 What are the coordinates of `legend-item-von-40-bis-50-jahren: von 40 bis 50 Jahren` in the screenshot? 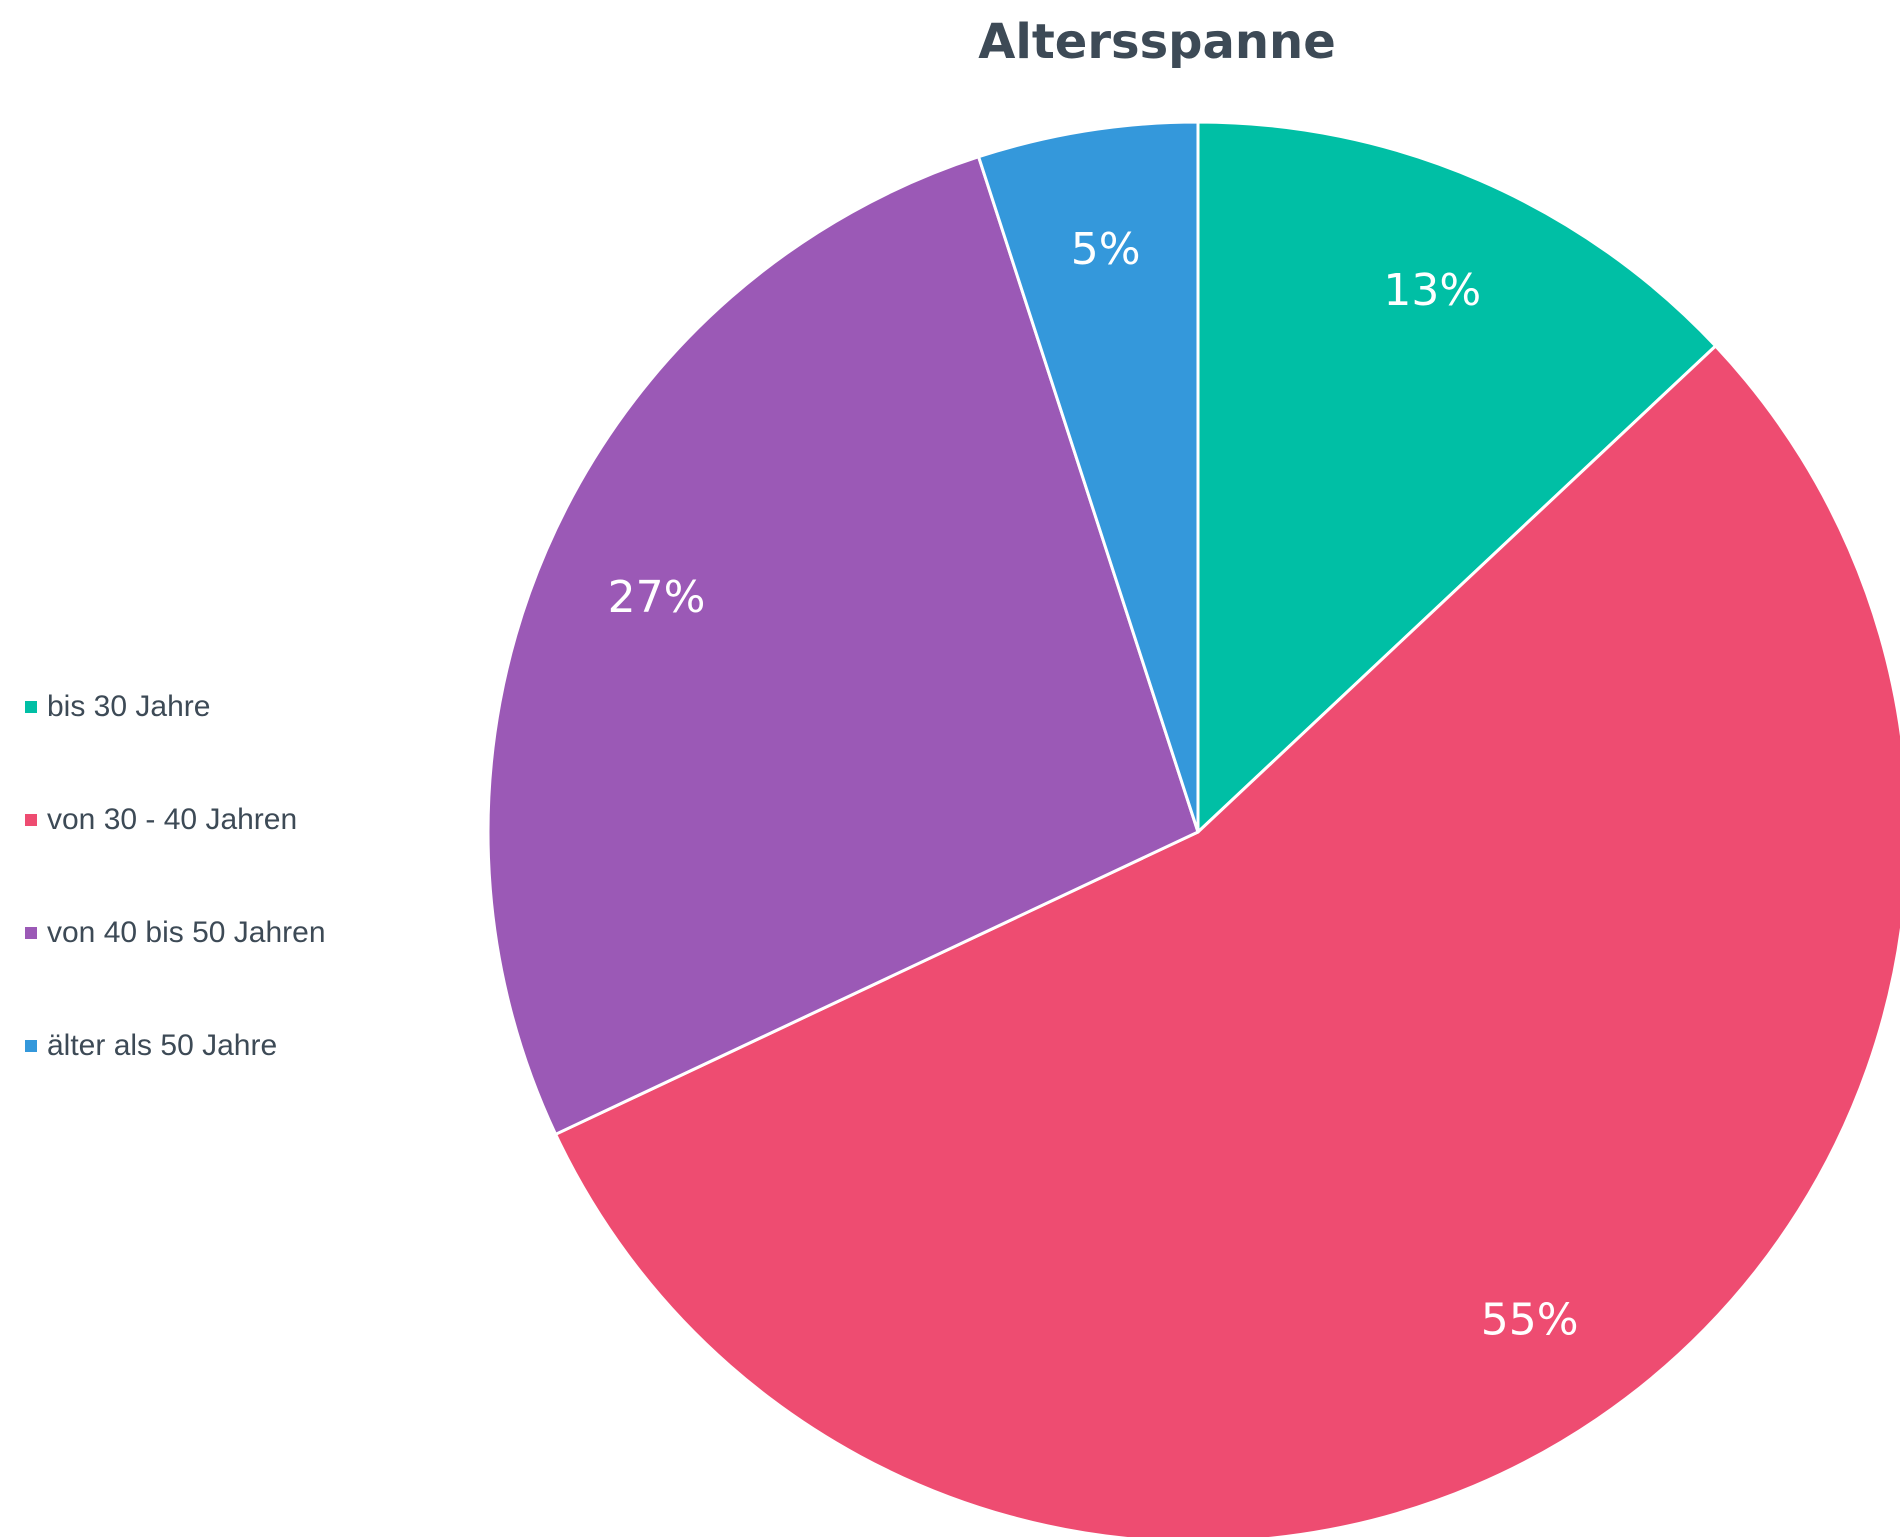 It's located at (175, 933).